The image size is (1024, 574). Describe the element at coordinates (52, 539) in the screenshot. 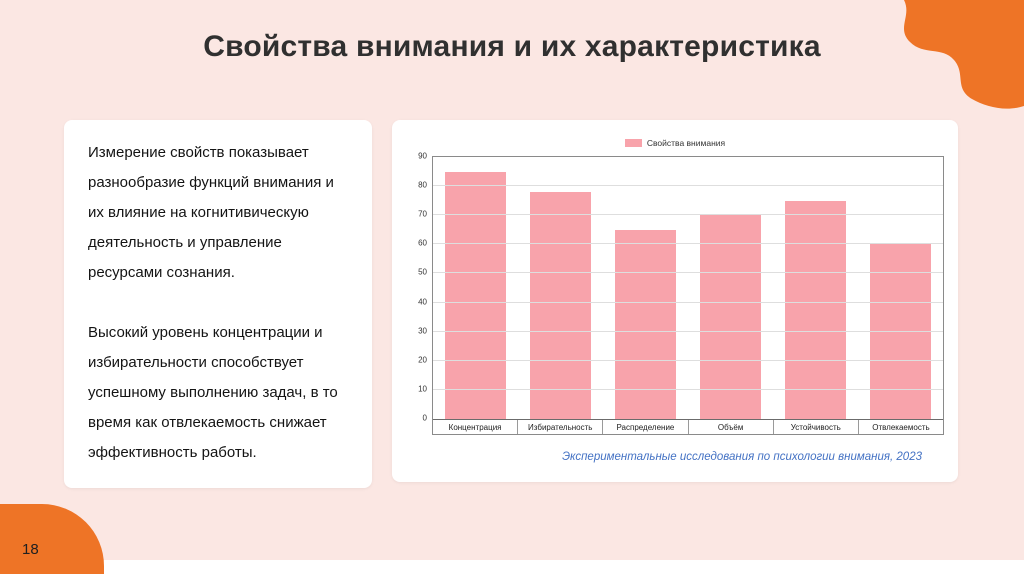

I see `corner-shape-bottom-left` at that location.